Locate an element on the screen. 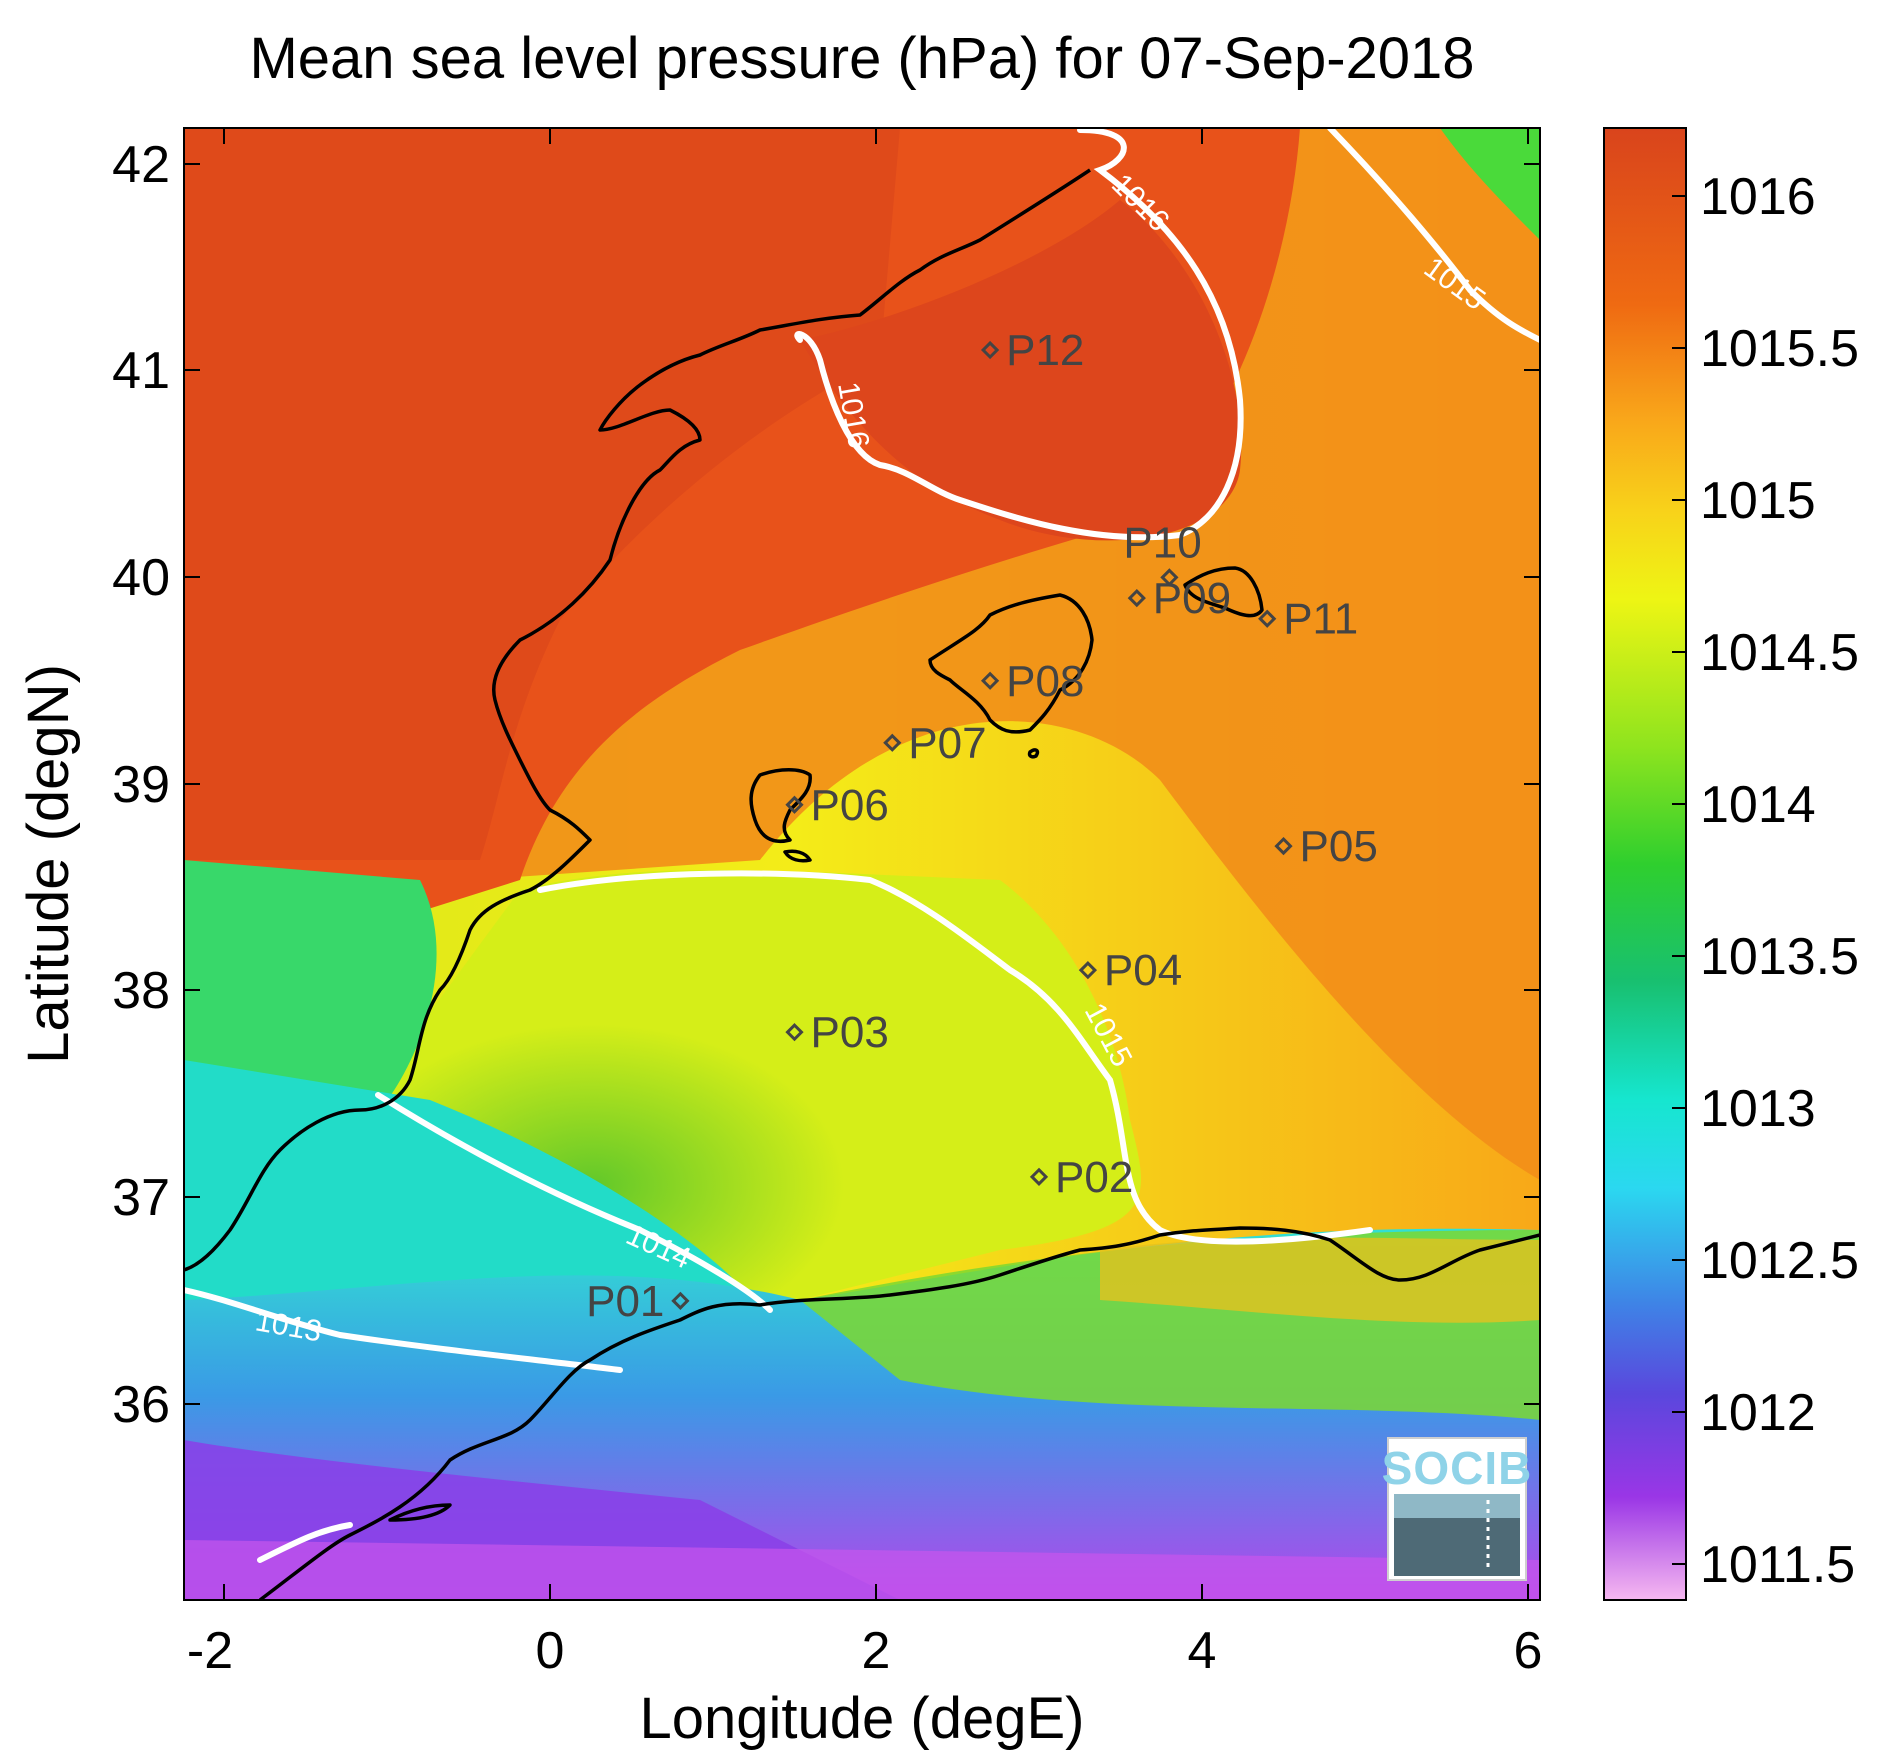 The height and width of the screenshot is (1758, 1904). station-label: P03 is located at coordinates (850, 1032).